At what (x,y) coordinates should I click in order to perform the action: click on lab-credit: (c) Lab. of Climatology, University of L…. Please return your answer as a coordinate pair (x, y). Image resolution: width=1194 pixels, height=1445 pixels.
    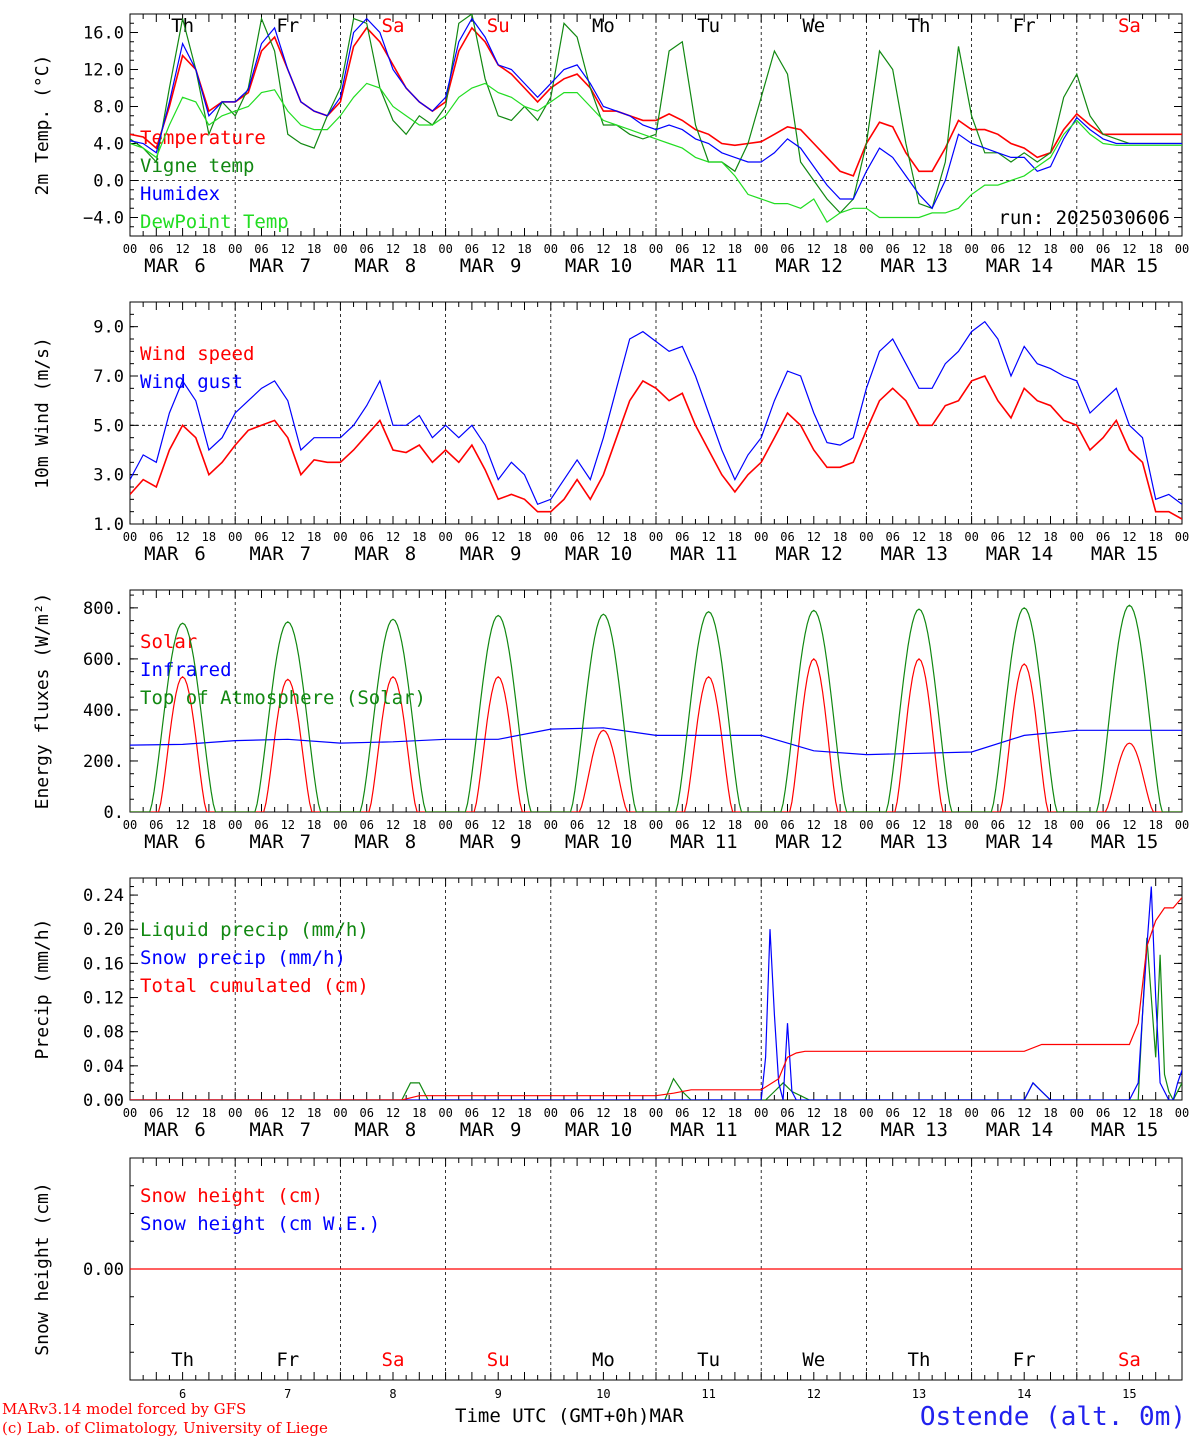
    Looking at the image, I should click on (165, 1428).